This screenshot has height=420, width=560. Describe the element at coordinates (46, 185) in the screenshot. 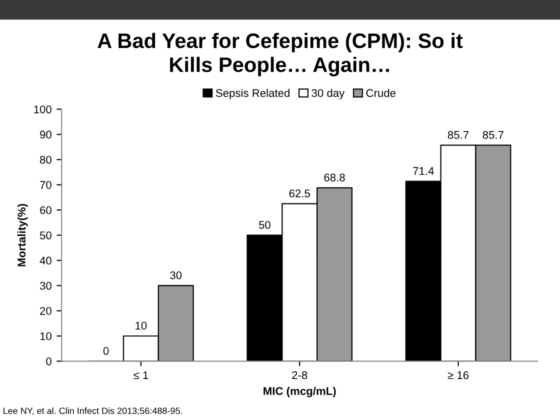

I see `y-tick-label: 70` at that location.